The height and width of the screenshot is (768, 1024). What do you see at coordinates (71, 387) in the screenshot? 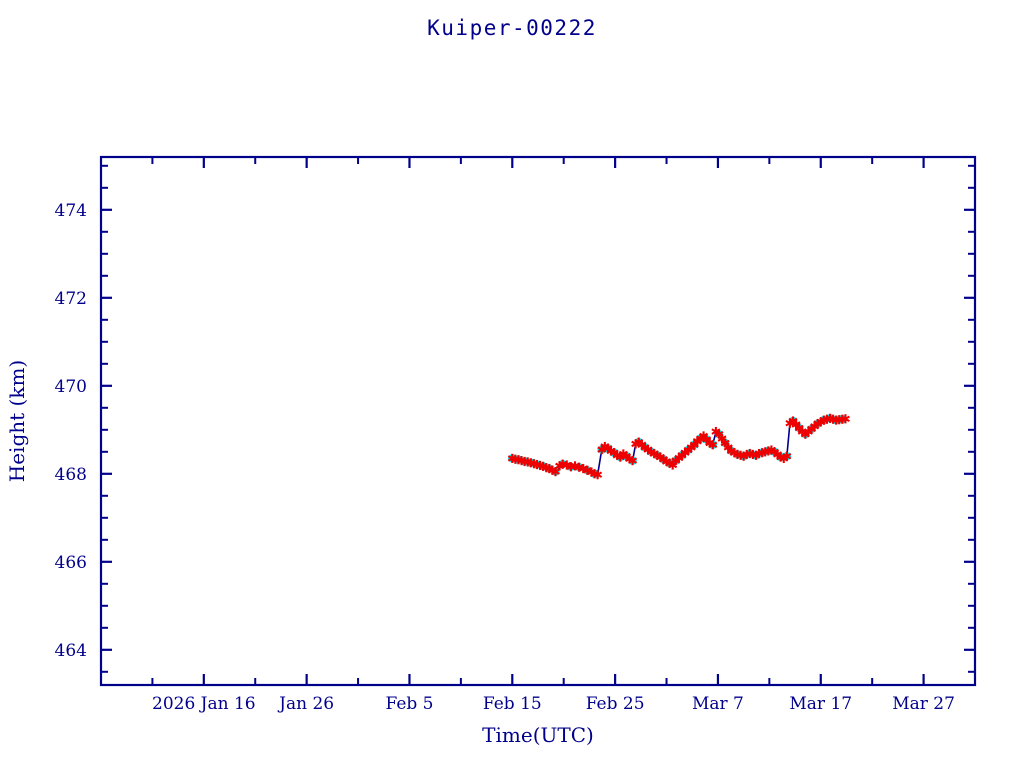
I see `y-tick-label: 470` at bounding box center [71, 387].